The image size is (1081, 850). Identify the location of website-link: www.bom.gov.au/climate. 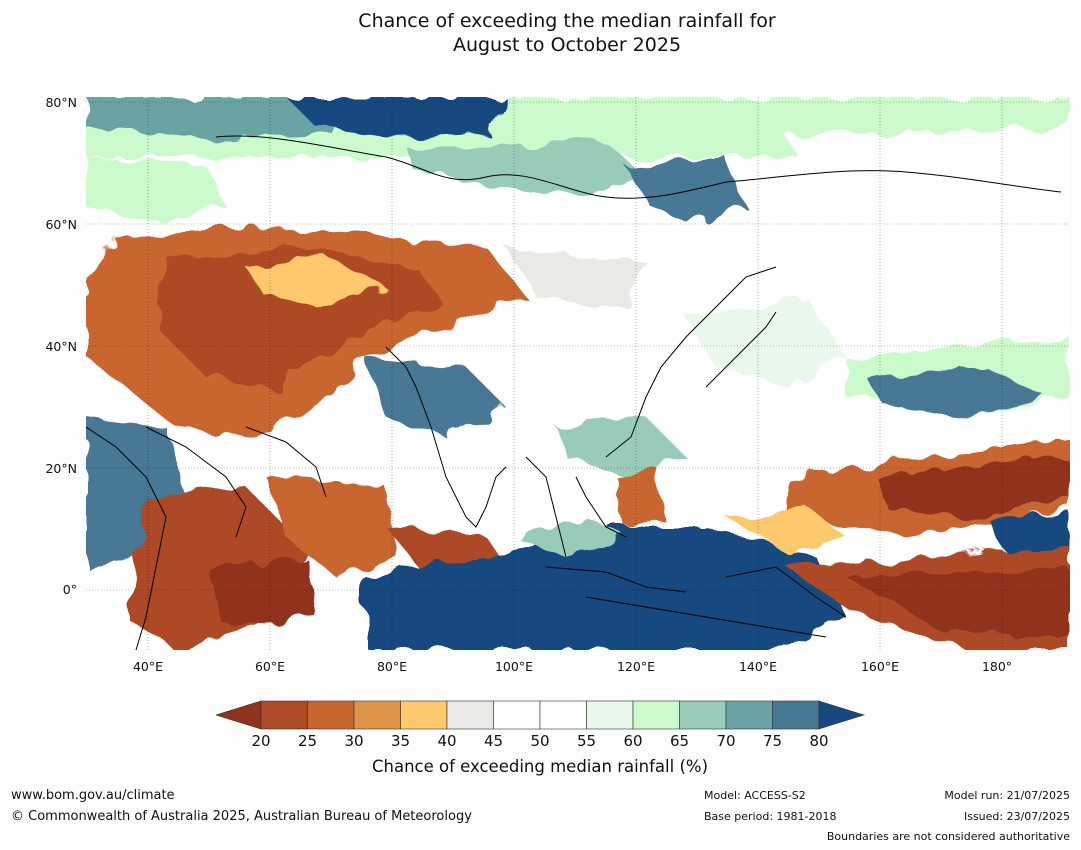
(93, 795).